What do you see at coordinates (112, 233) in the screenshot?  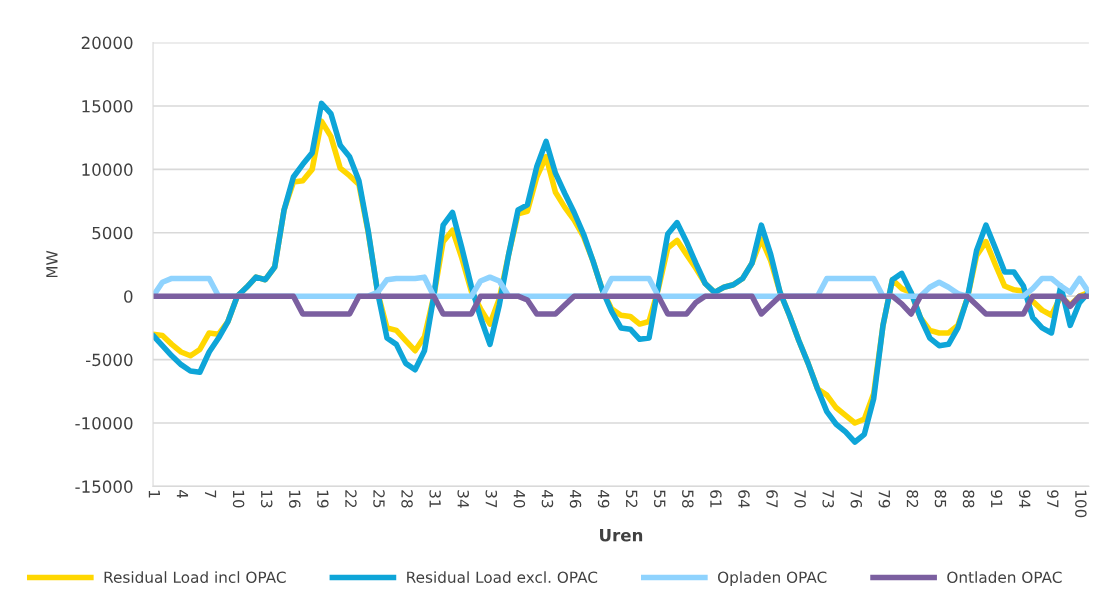 I see `y-tick-label: 5000` at bounding box center [112, 233].